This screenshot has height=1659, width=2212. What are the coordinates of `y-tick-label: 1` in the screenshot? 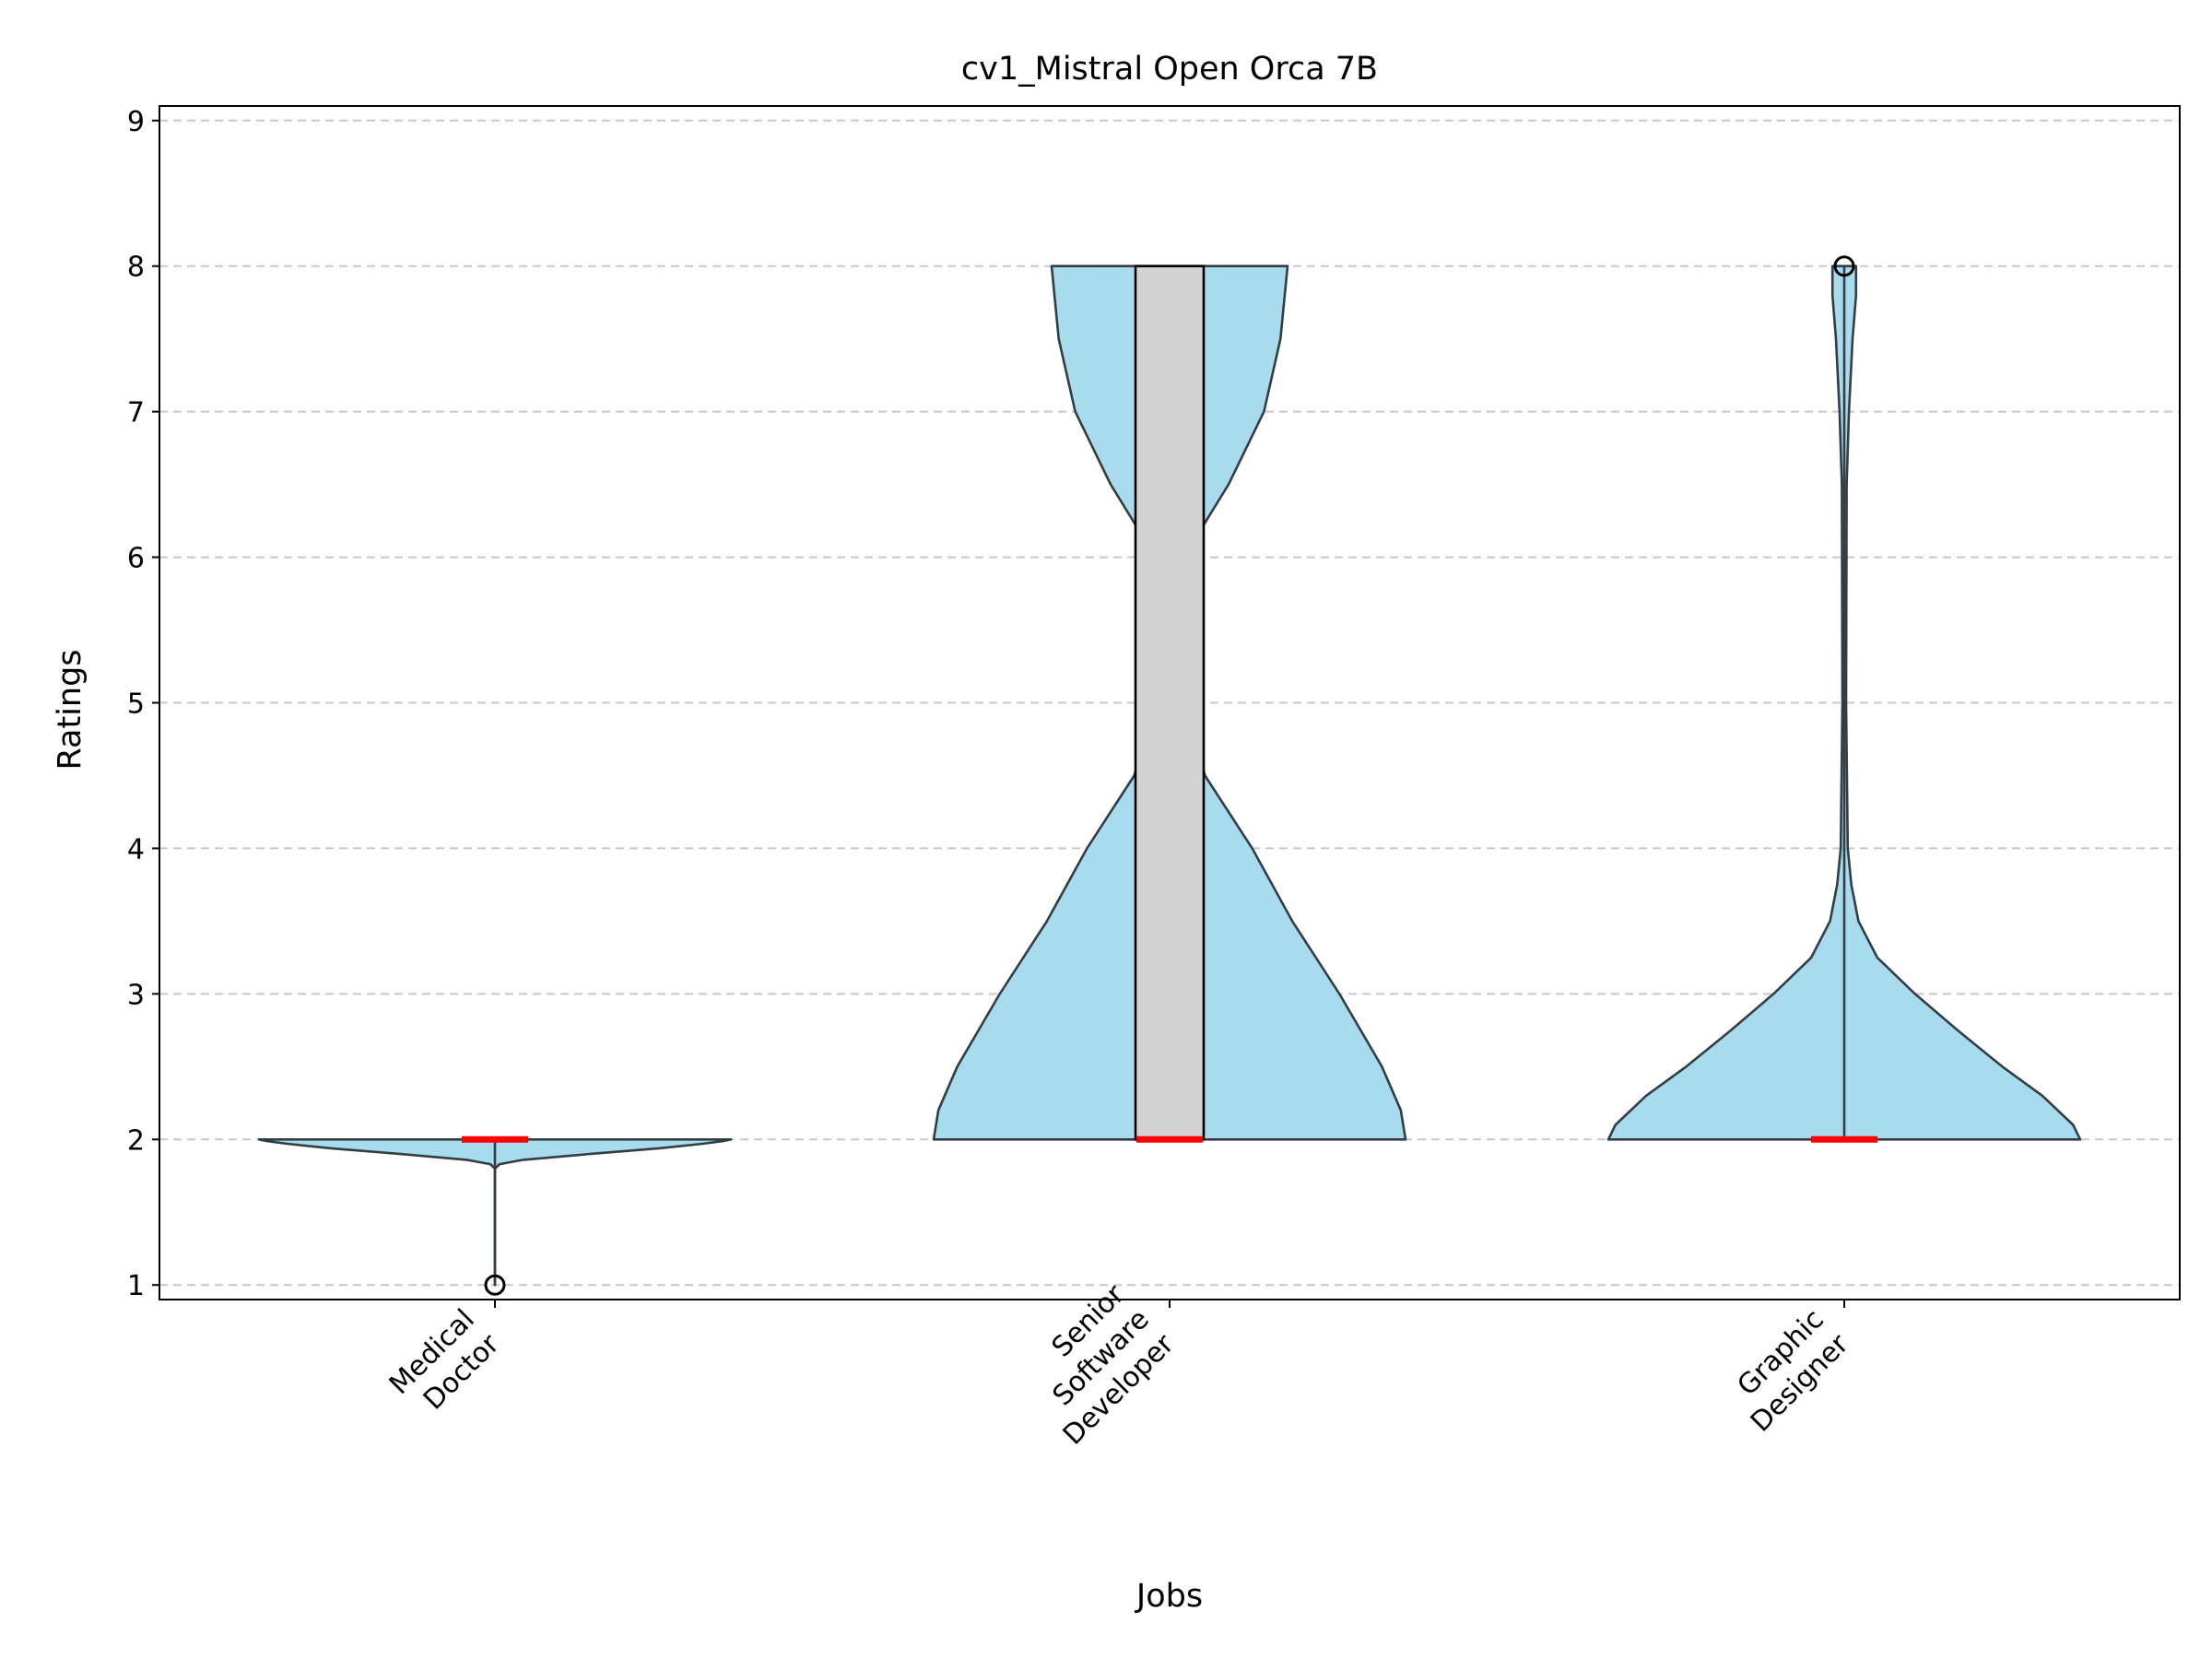 It's located at (136, 1286).